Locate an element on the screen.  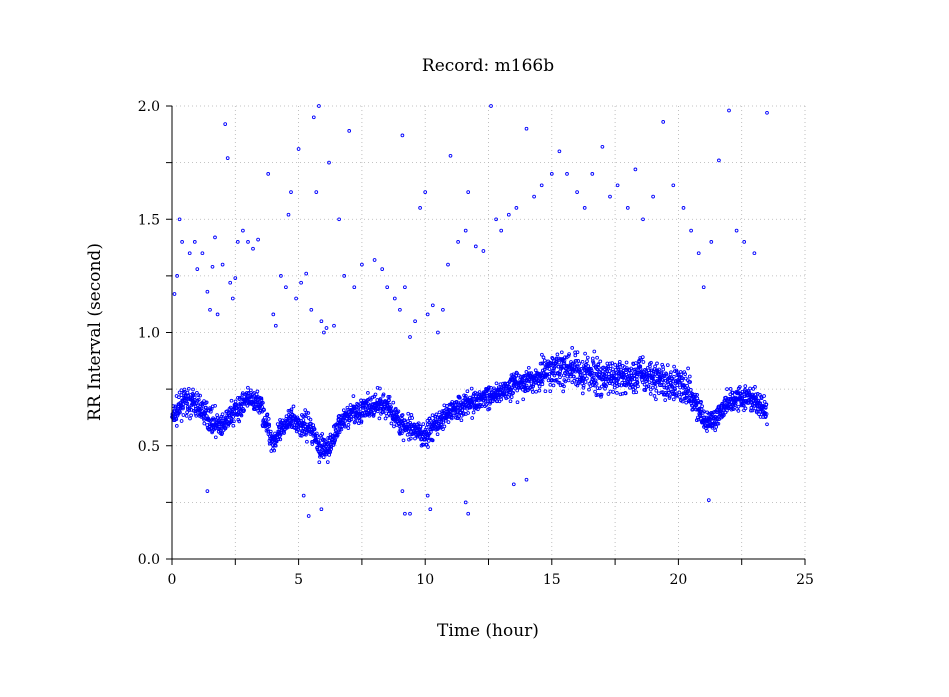
y-tick-label: 2.0 is located at coordinates (149, 107).